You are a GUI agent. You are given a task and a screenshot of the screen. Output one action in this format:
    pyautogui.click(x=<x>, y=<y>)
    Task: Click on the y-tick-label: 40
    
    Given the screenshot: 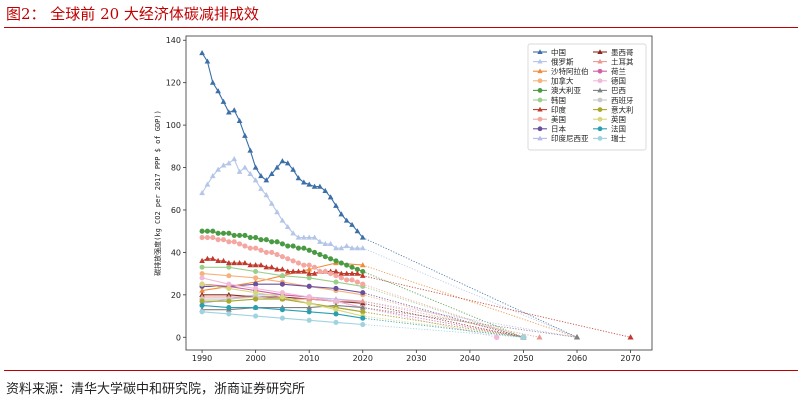 What is the action you would take?
    pyautogui.click(x=176, y=252)
    